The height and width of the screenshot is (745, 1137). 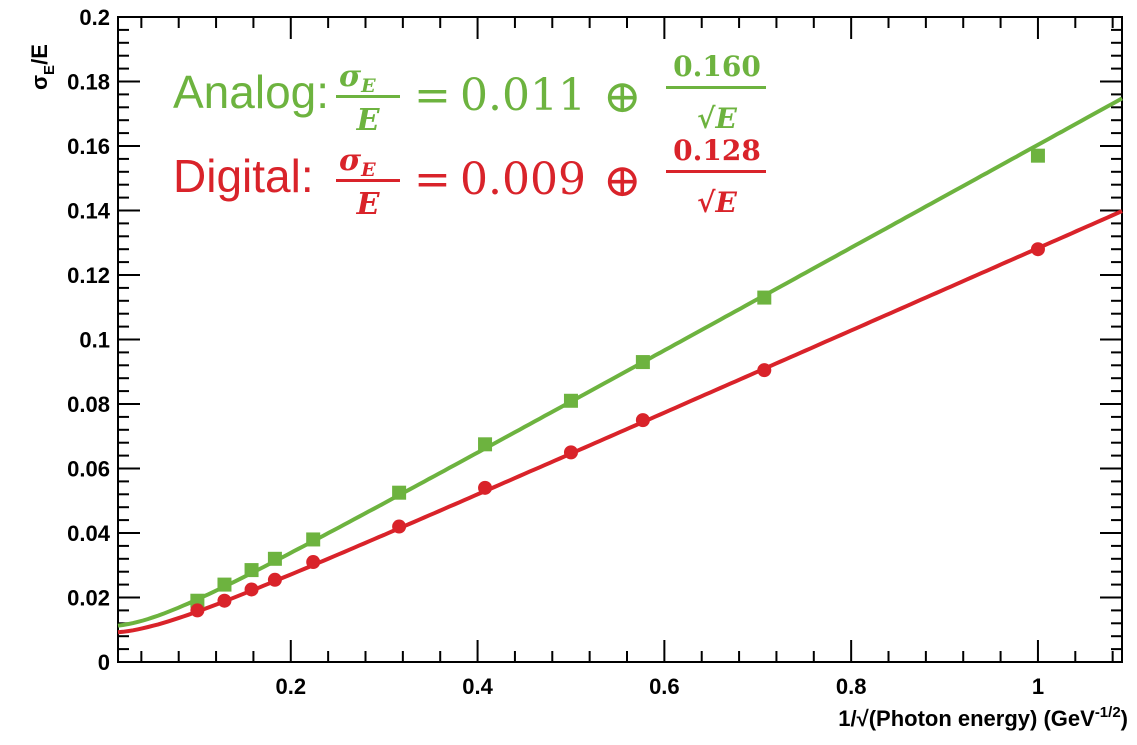 I want to click on digital-formula-sigma: σE, so click(x=357, y=162).